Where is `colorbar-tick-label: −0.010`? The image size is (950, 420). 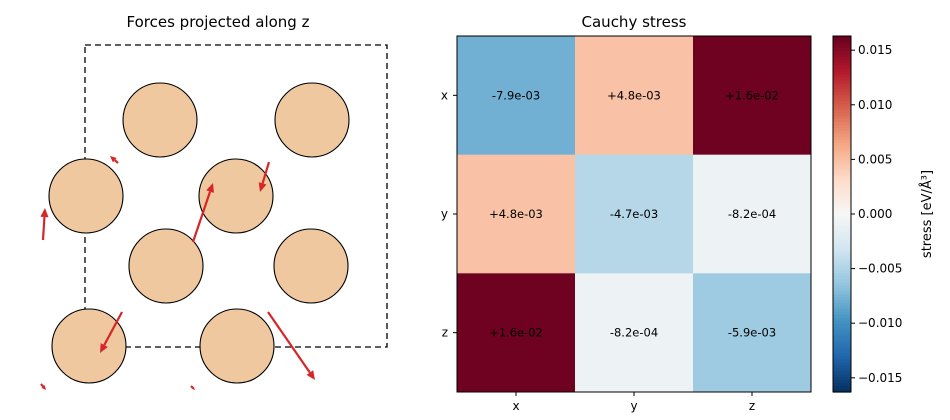 colorbar-tick-label: −0.010 is located at coordinates (880, 323).